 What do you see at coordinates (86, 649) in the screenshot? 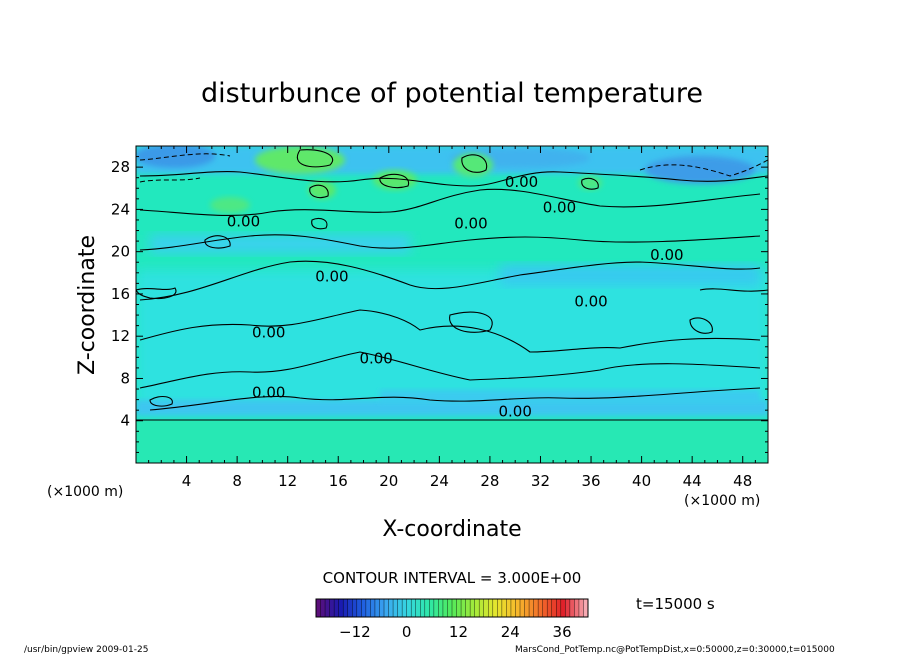
I see `footer-left: /usr/bin/gpview 2009-01-25` at bounding box center [86, 649].